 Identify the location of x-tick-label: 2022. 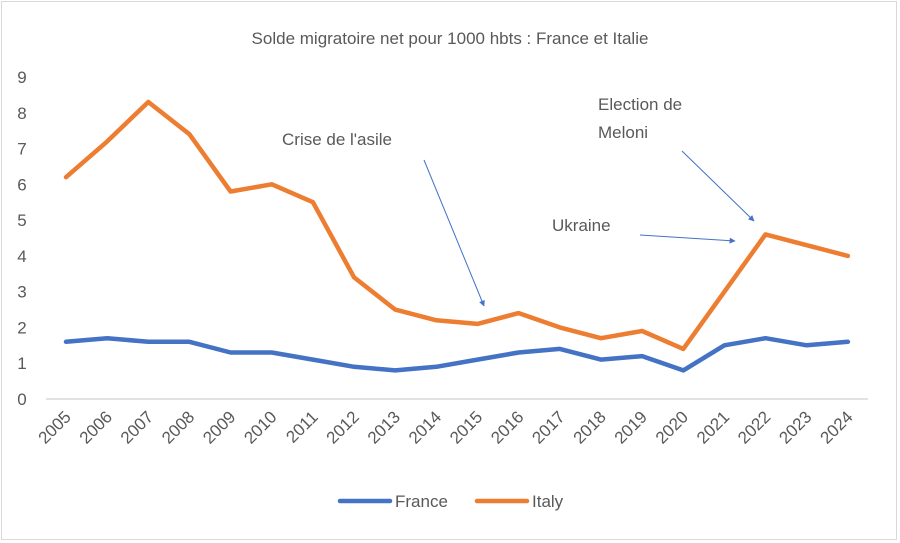
(754, 427).